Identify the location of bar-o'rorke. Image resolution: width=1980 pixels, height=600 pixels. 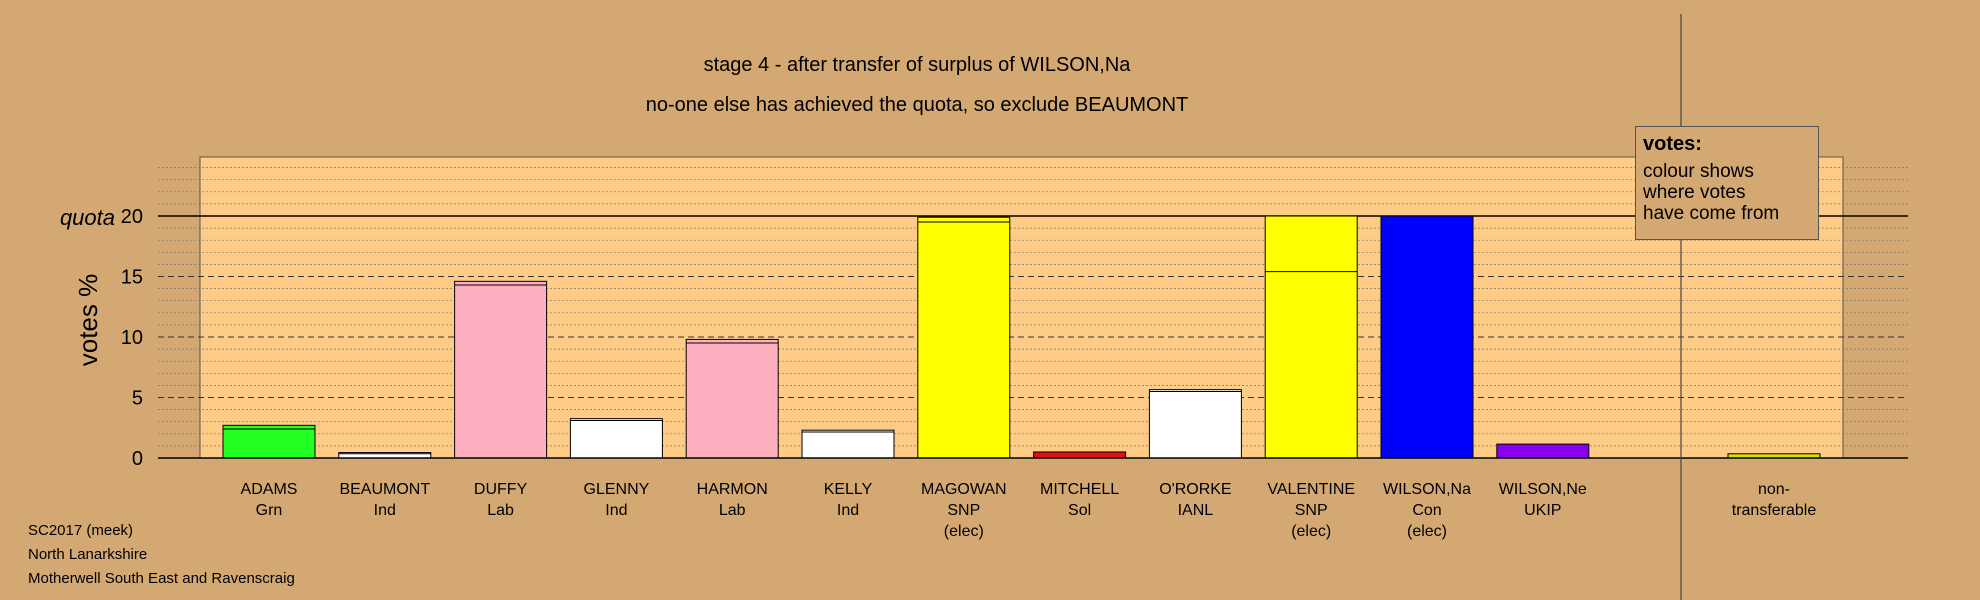
(1195, 424).